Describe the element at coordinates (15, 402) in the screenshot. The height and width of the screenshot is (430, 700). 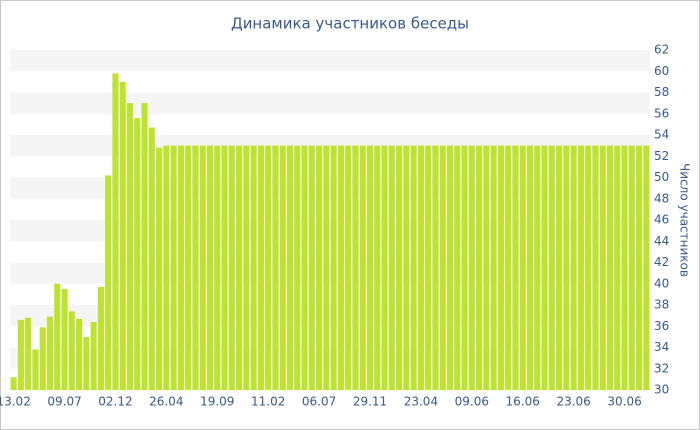
I see `x-tick-label: 13.02` at that location.